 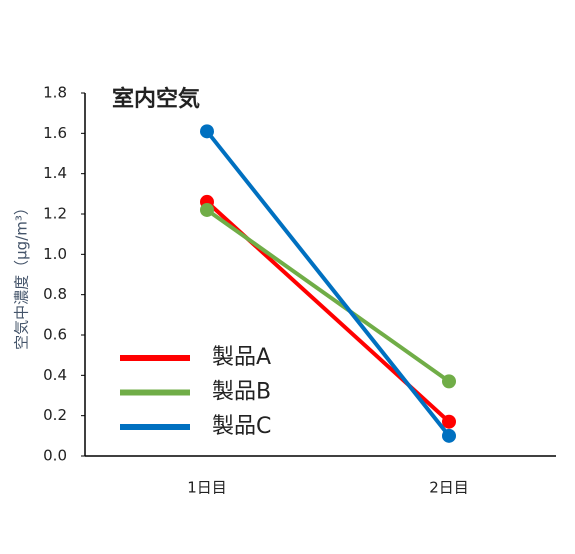 I want to click on y-tick-label: 0.8, so click(x=55, y=294).